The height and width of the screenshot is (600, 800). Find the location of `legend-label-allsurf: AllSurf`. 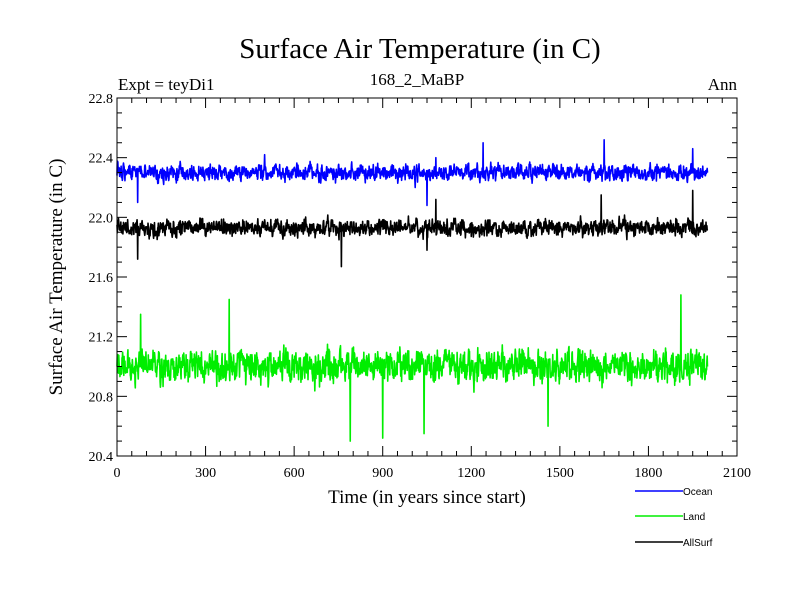

legend-label-allsurf: AllSurf is located at coordinates (698, 543).